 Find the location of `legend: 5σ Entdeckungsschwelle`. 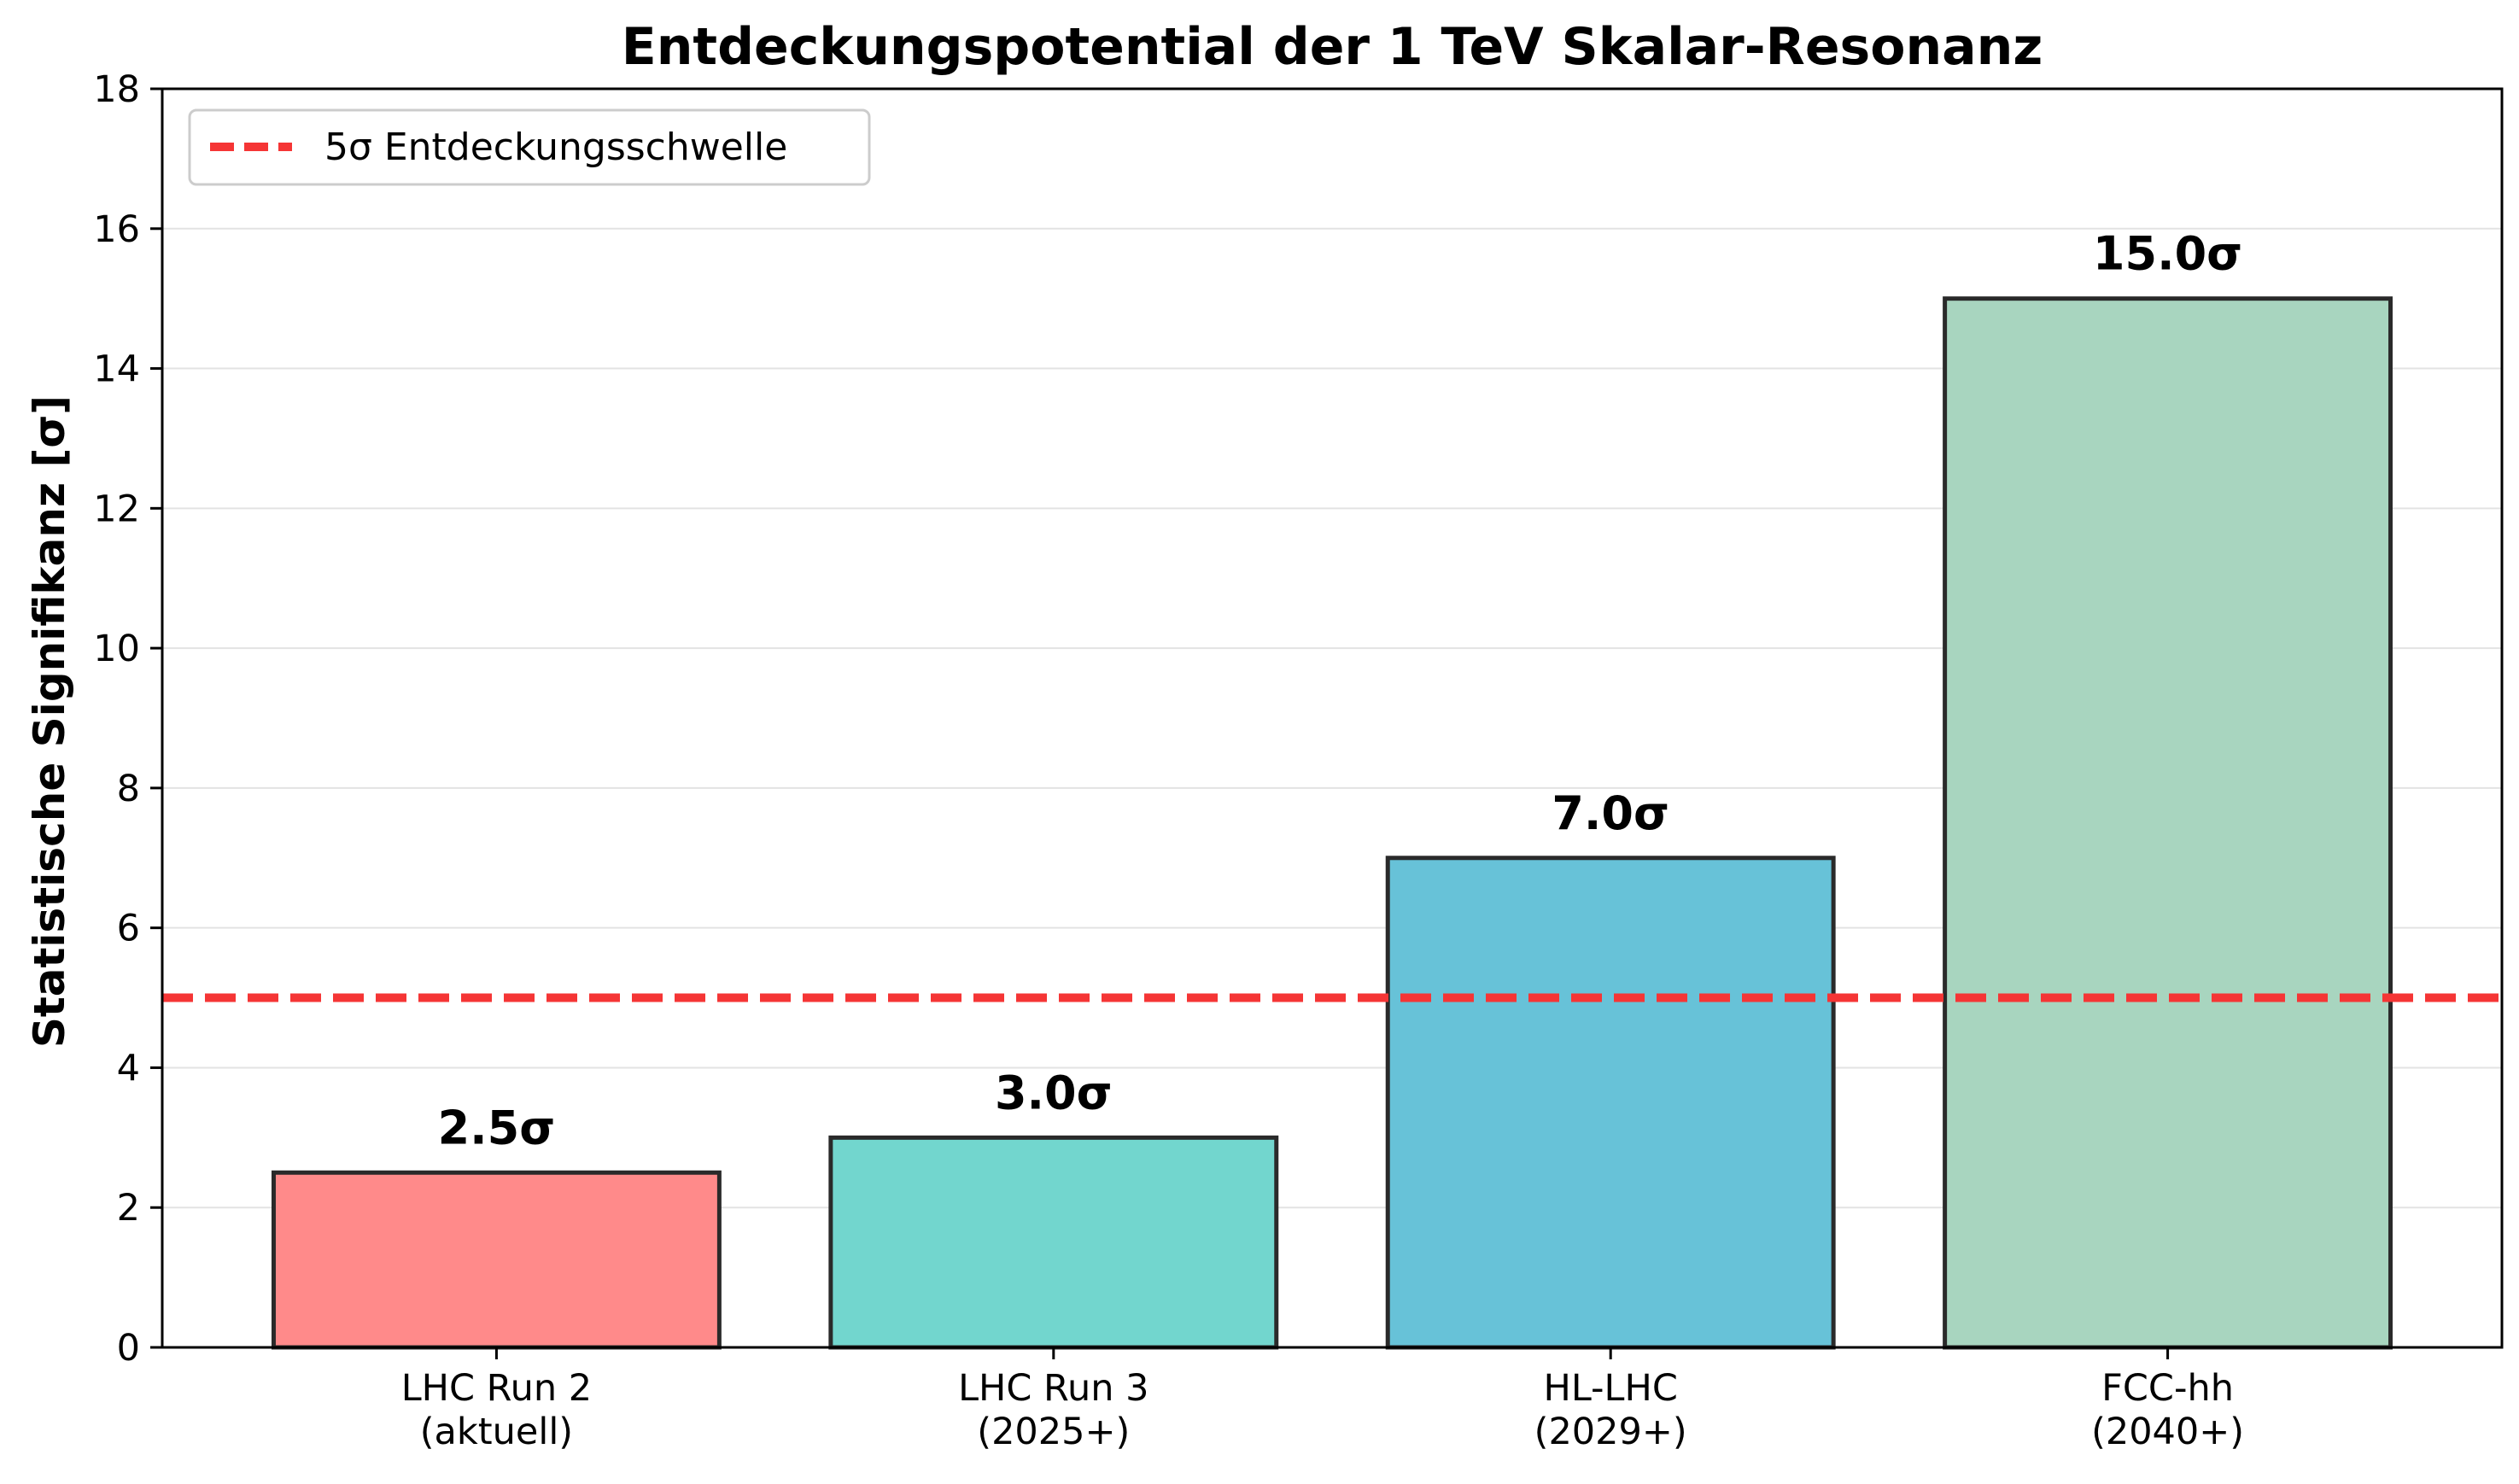

legend: 5σ Entdeckungsschwelle is located at coordinates (529, 147).